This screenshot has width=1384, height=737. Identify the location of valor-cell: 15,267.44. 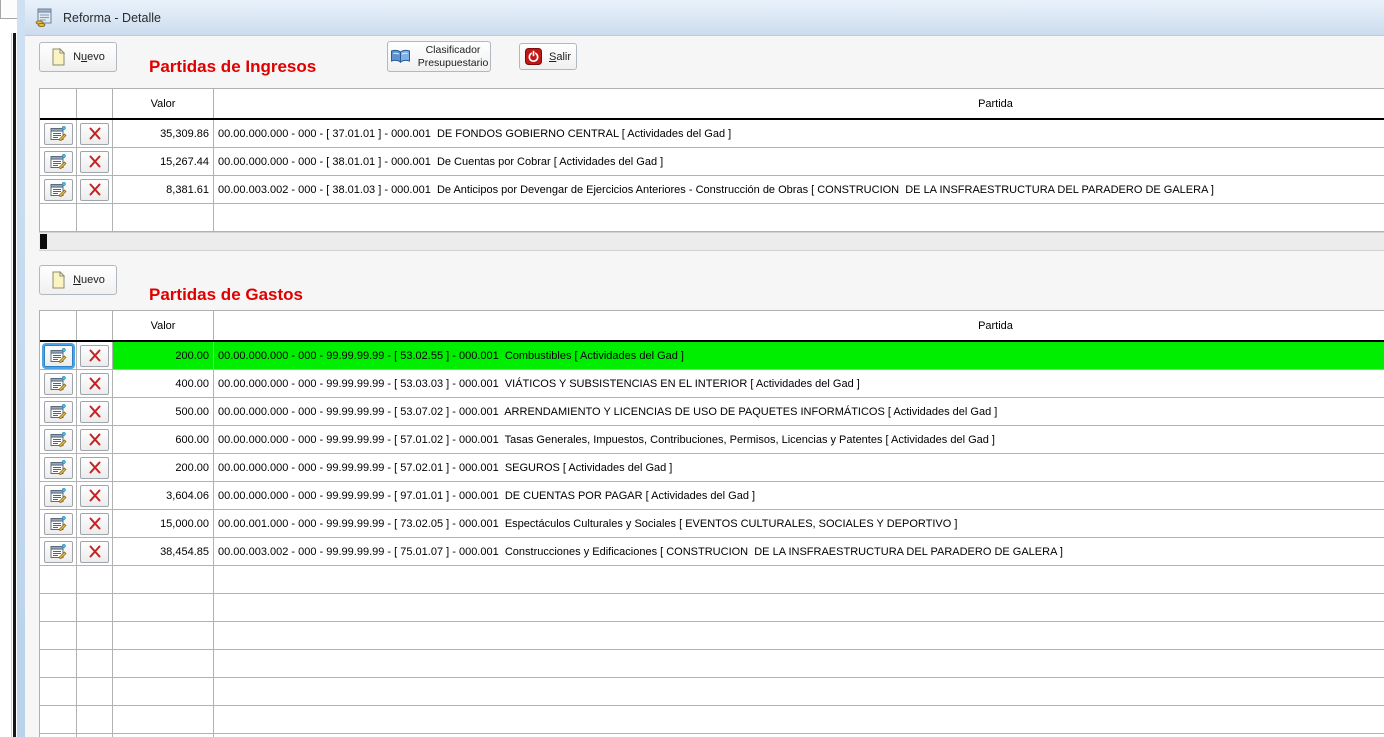
(163, 161).